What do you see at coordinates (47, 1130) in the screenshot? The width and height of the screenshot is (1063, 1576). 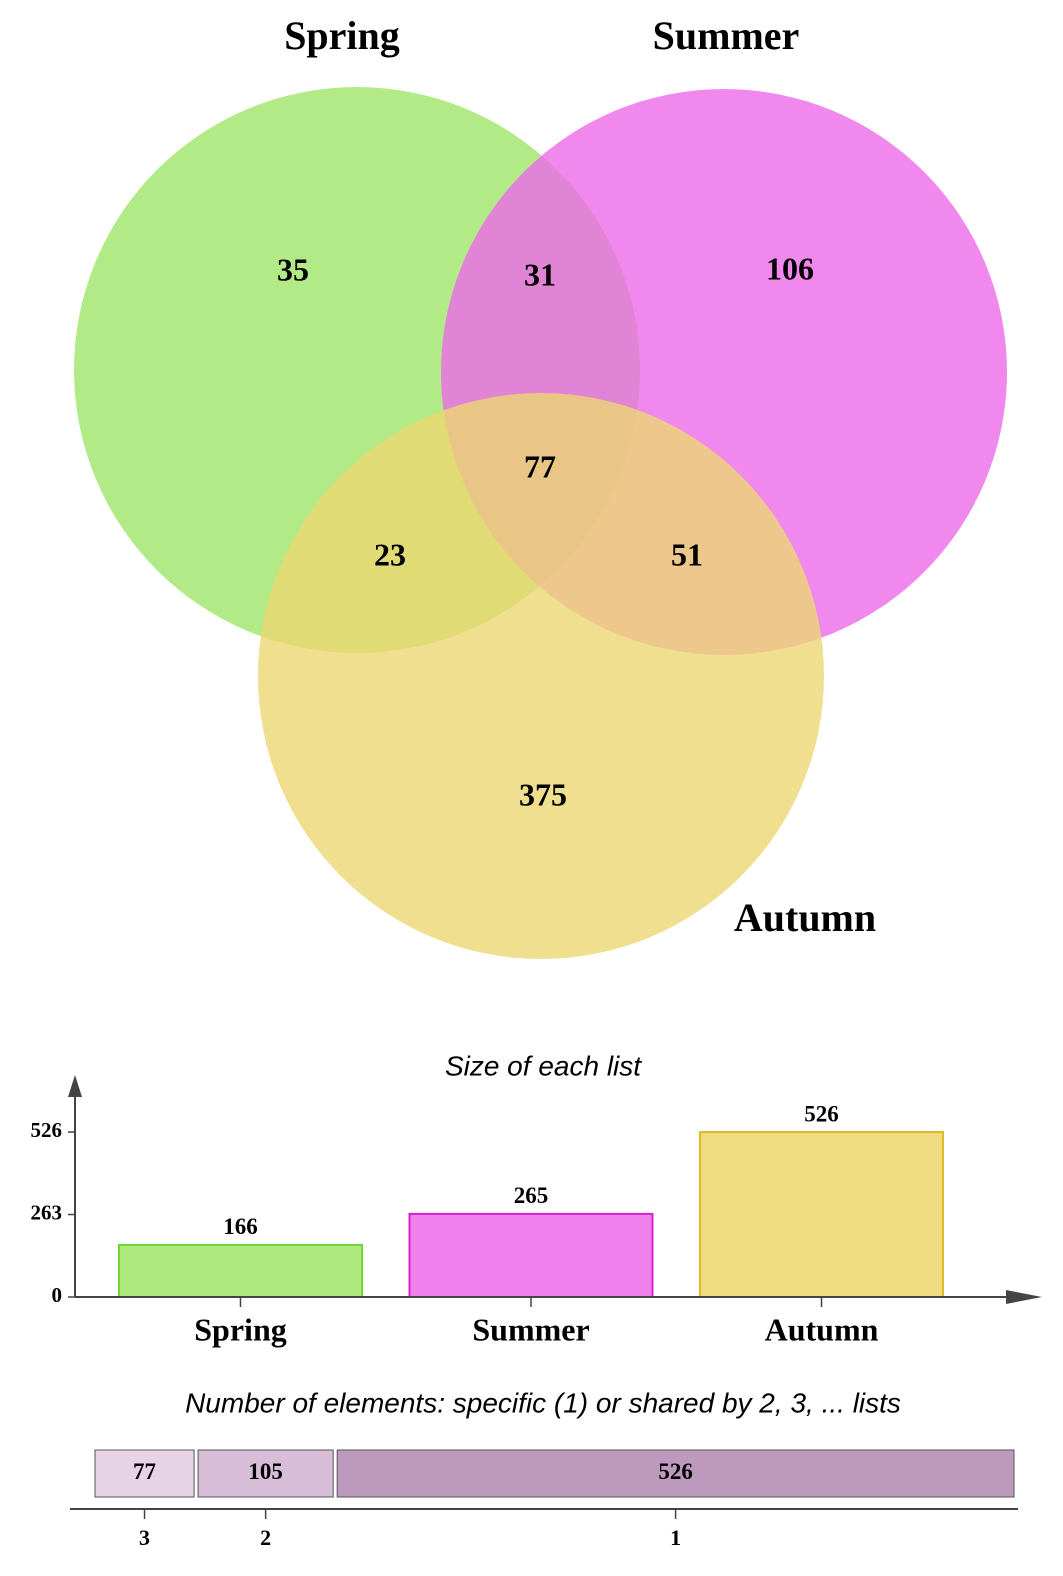 I see `y-tick-label: 526` at bounding box center [47, 1130].